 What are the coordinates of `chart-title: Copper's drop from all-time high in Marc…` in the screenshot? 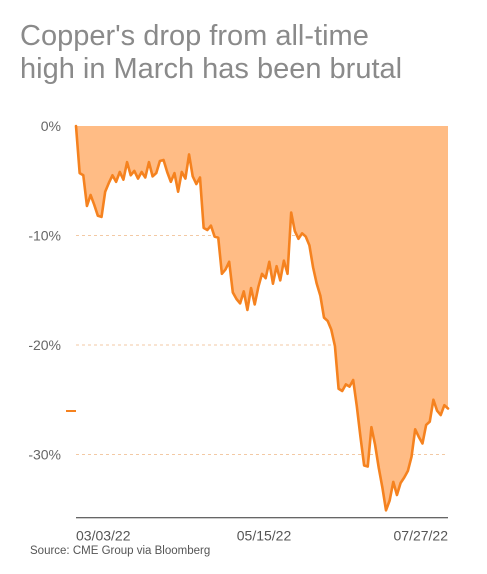 It's located at (245, 53).